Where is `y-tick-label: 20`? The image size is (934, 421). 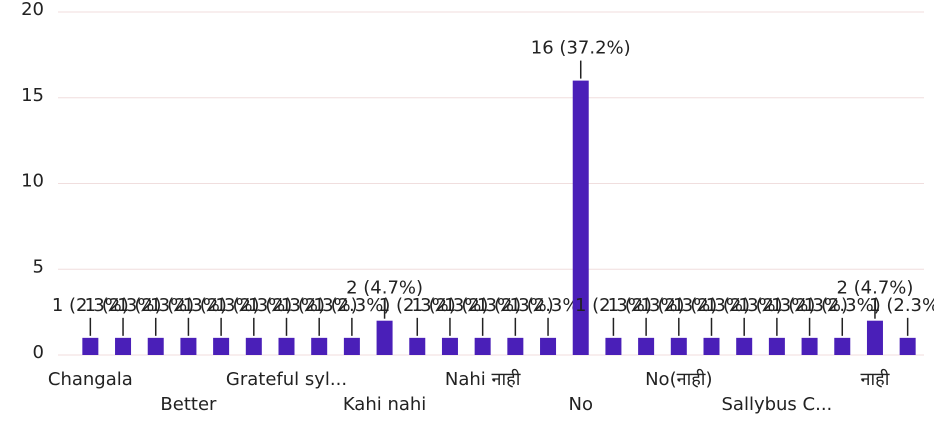 y-tick-label: 20 is located at coordinates (32, 10).